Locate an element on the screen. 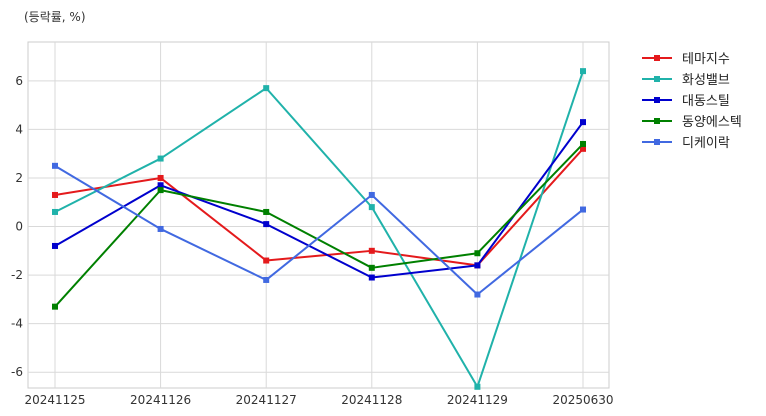  legend-label: 디케이락 is located at coordinates (706, 143).